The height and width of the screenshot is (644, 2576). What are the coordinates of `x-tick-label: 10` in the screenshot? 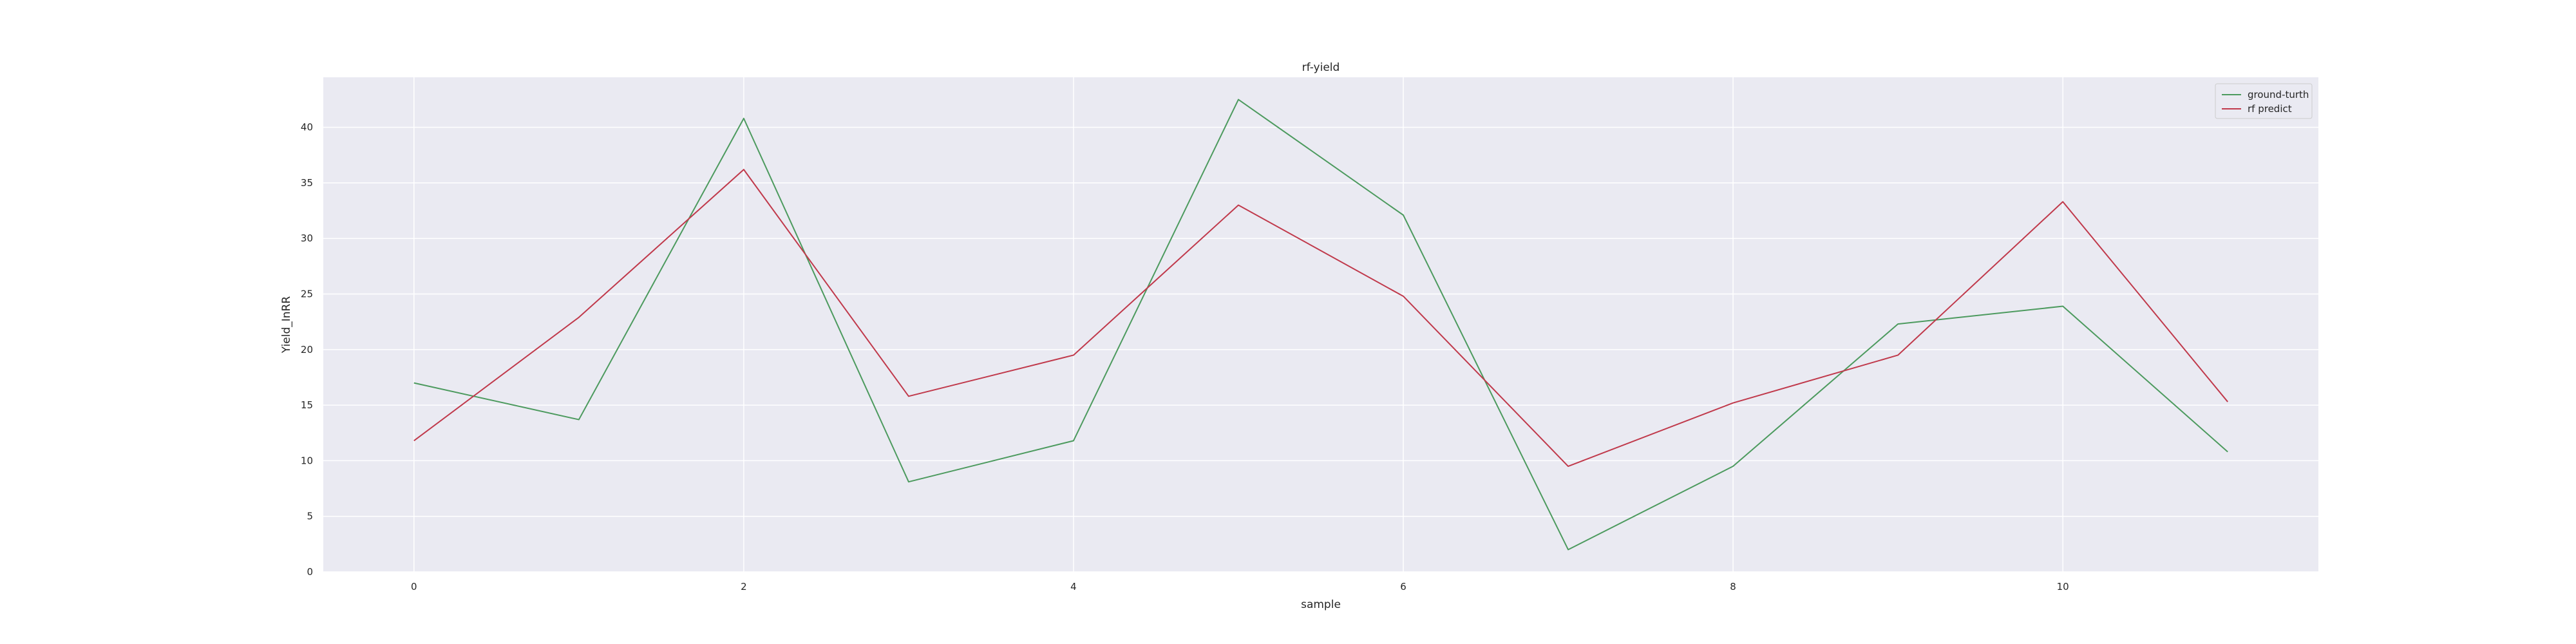 It's located at (2063, 587).